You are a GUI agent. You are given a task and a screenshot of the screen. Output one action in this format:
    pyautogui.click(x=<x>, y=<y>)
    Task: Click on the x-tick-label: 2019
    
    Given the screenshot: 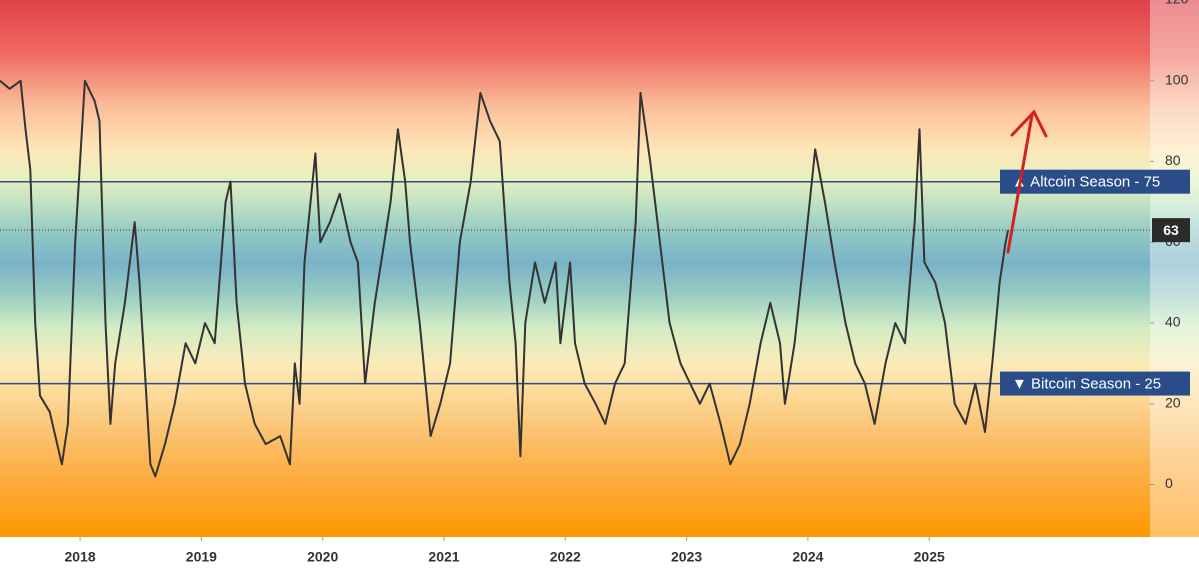 What is the action you would take?
    pyautogui.click(x=201, y=557)
    